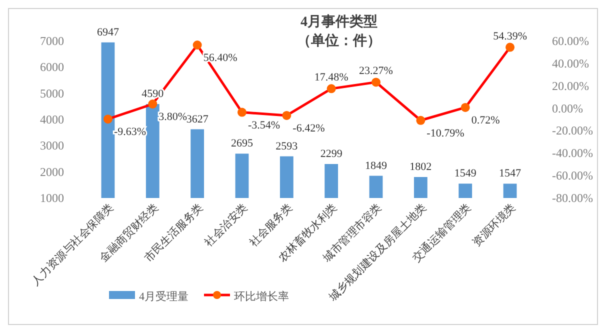 This screenshot has width=606, height=333. I want to click on x-tick-label: 社会治安类, so click(226, 225).